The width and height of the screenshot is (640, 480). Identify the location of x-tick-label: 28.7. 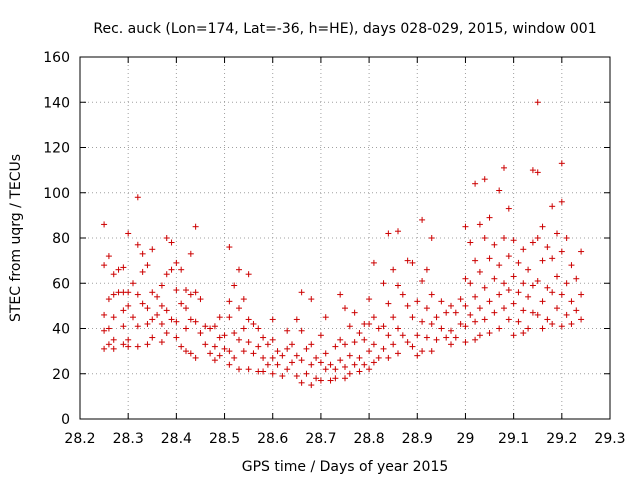
(320, 439).